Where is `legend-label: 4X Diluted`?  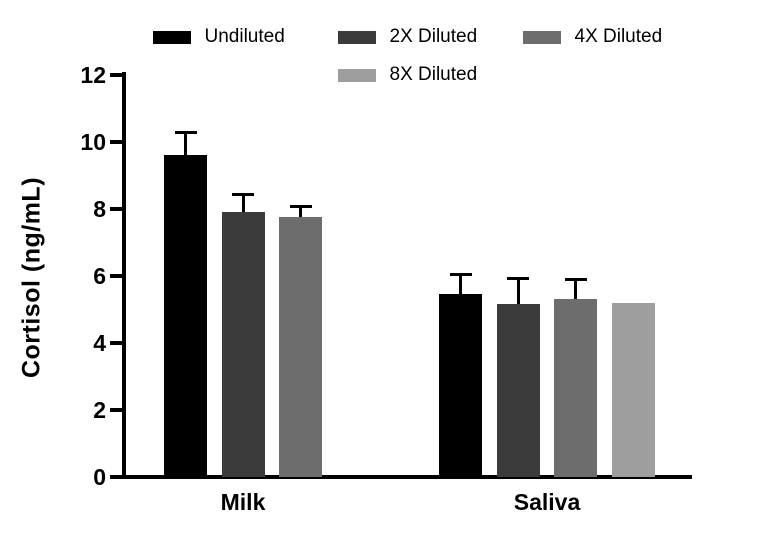
legend-label: 4X Diluted is located at coordinates (618, 36).